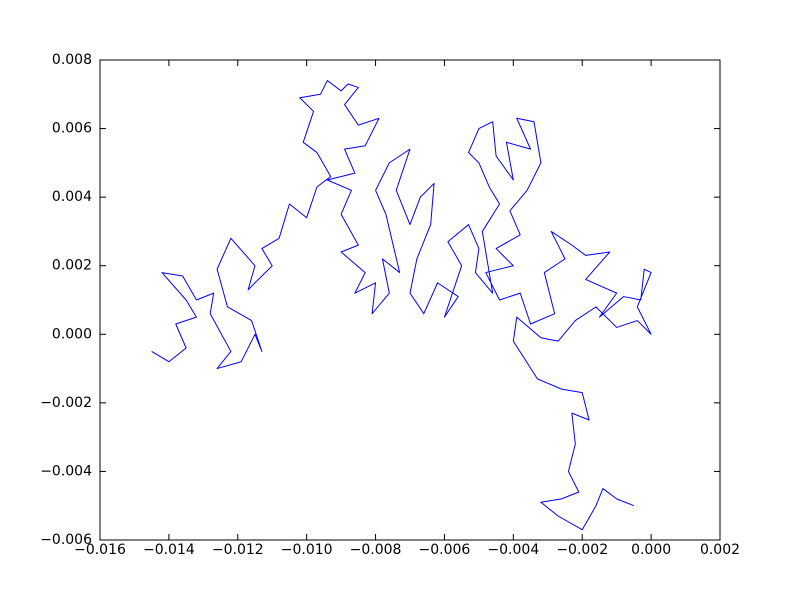 This screenshot has height=600, width=800. What do you see at coordinates (72, 60) in the screenshot?
I see `y-tick-label: 0.008` at bounding box center [72, 60].